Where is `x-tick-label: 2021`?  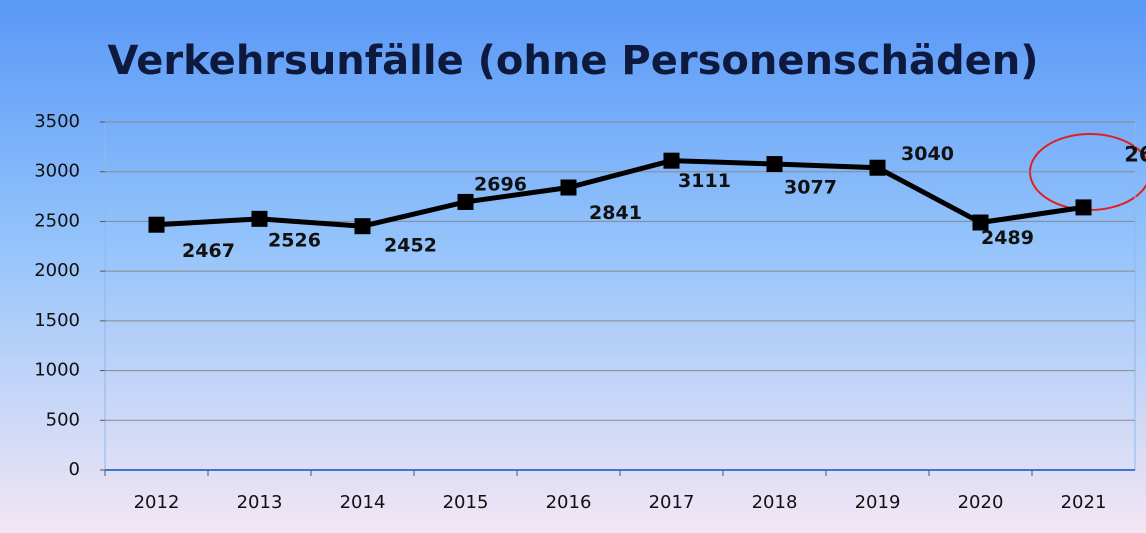
x-tick-label: 2021 is located at coordinates (1084, 502).